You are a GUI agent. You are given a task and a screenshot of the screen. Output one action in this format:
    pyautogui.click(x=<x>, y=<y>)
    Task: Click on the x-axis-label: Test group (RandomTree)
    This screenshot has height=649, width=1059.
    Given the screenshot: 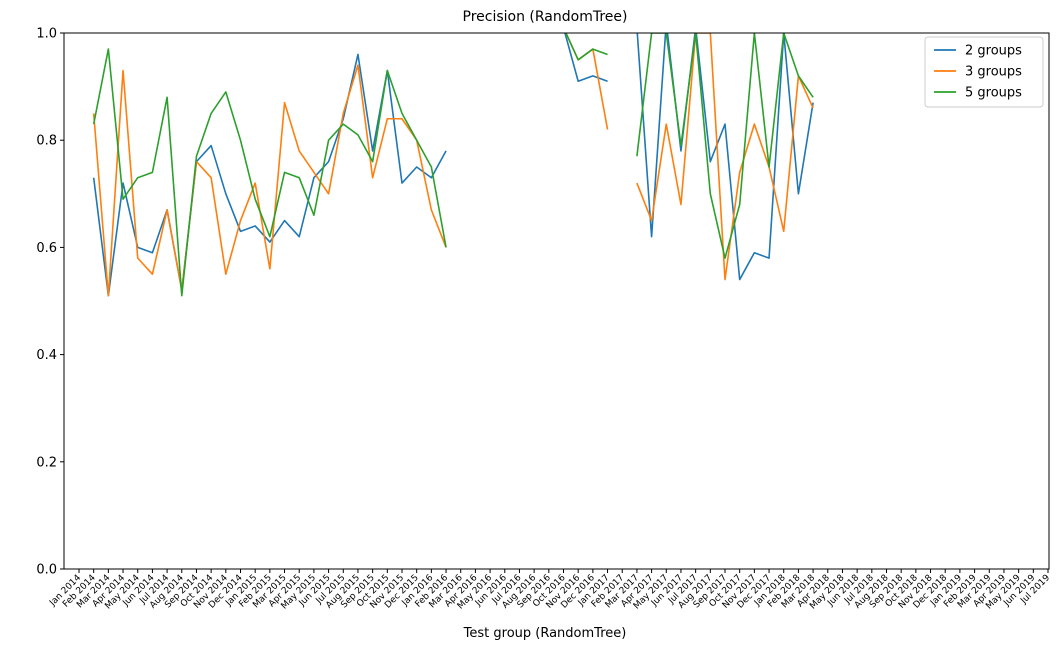 What is the action you would take?
    pyautogui.click(x=545, y=633)
    